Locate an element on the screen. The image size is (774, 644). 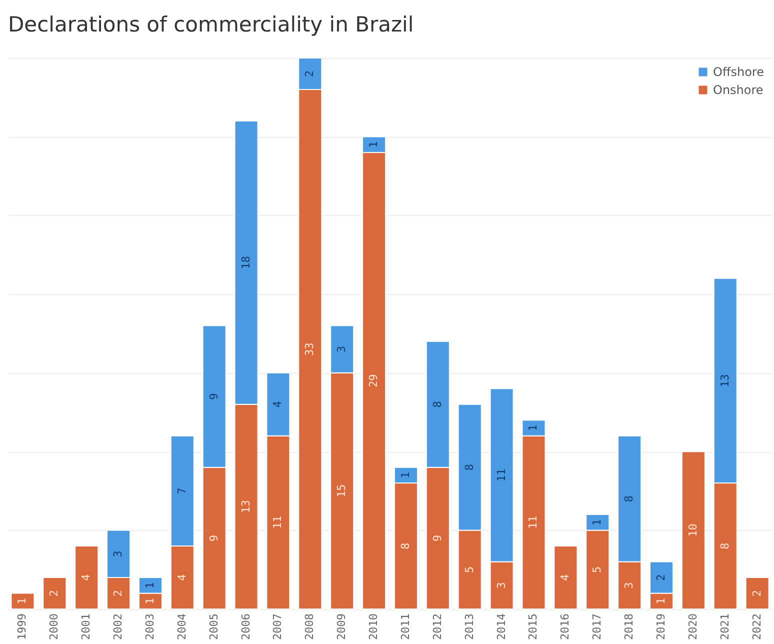
x-tick-label: 2015 is located at coordinates (533, 627).